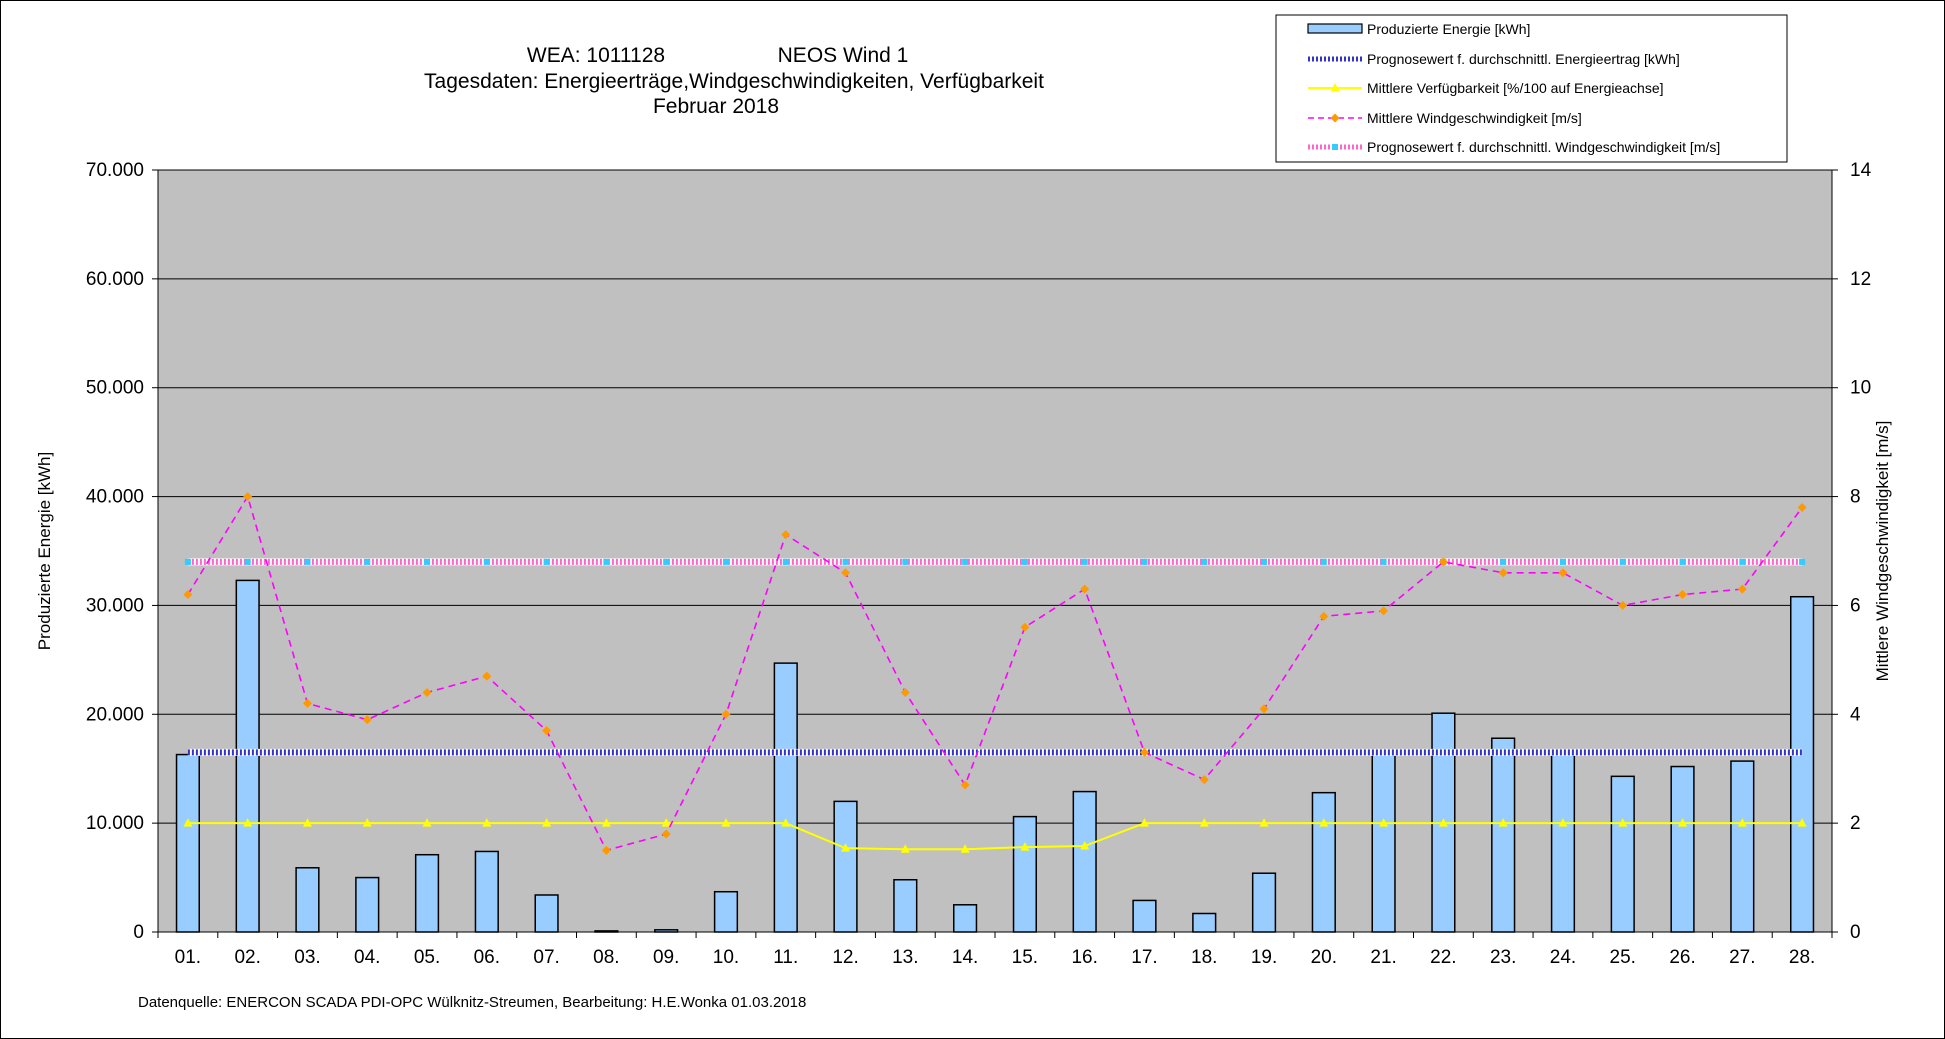 The image size is (1945, 1039). I want to click on x-tick-label: 20., so click(1324, 957).